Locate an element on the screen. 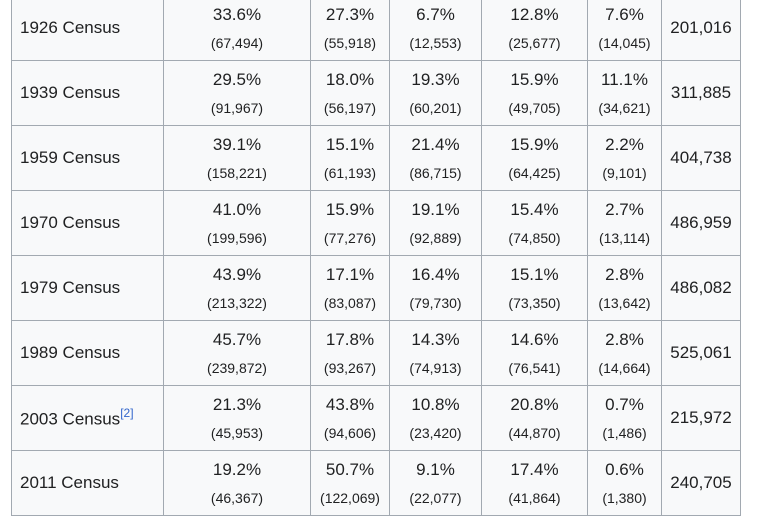 The height and width of the screenshot is (518, 757). census-year-cell: 2003 Census[2] is located at coordinates (87, 418).